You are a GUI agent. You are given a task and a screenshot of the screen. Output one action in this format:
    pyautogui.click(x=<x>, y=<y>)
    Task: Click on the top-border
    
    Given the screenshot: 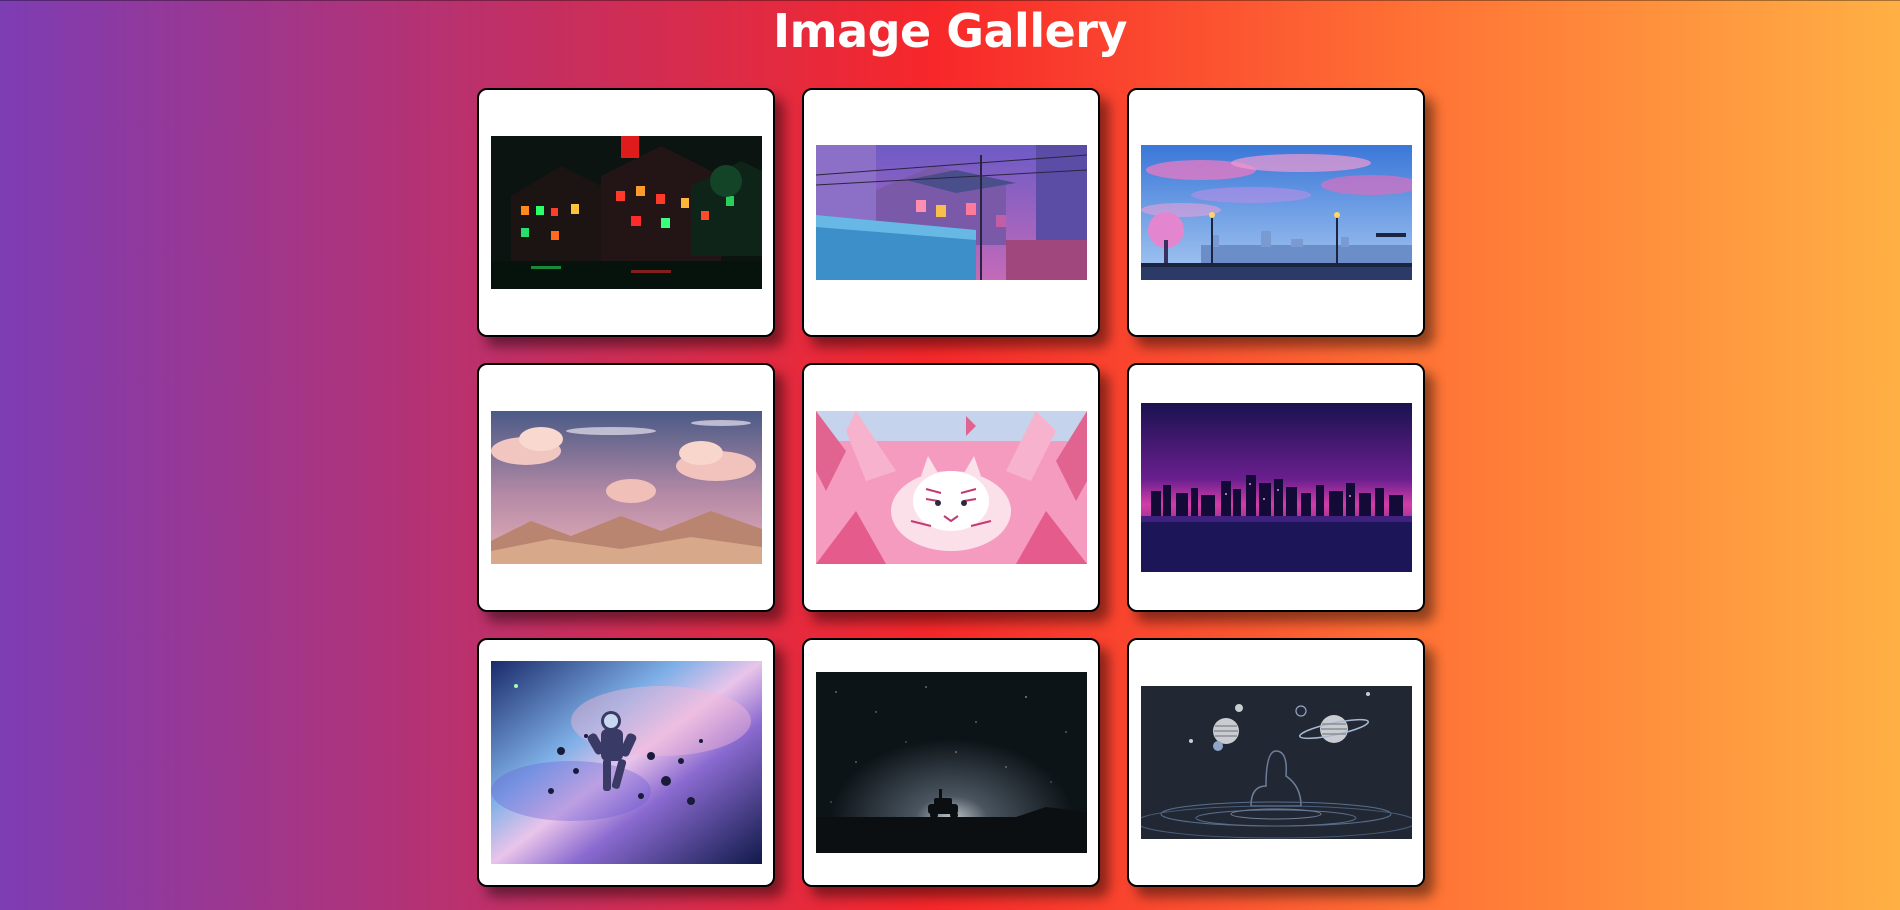 What is the action you would take?
    pyautogui.click(x=950, y=0)
    